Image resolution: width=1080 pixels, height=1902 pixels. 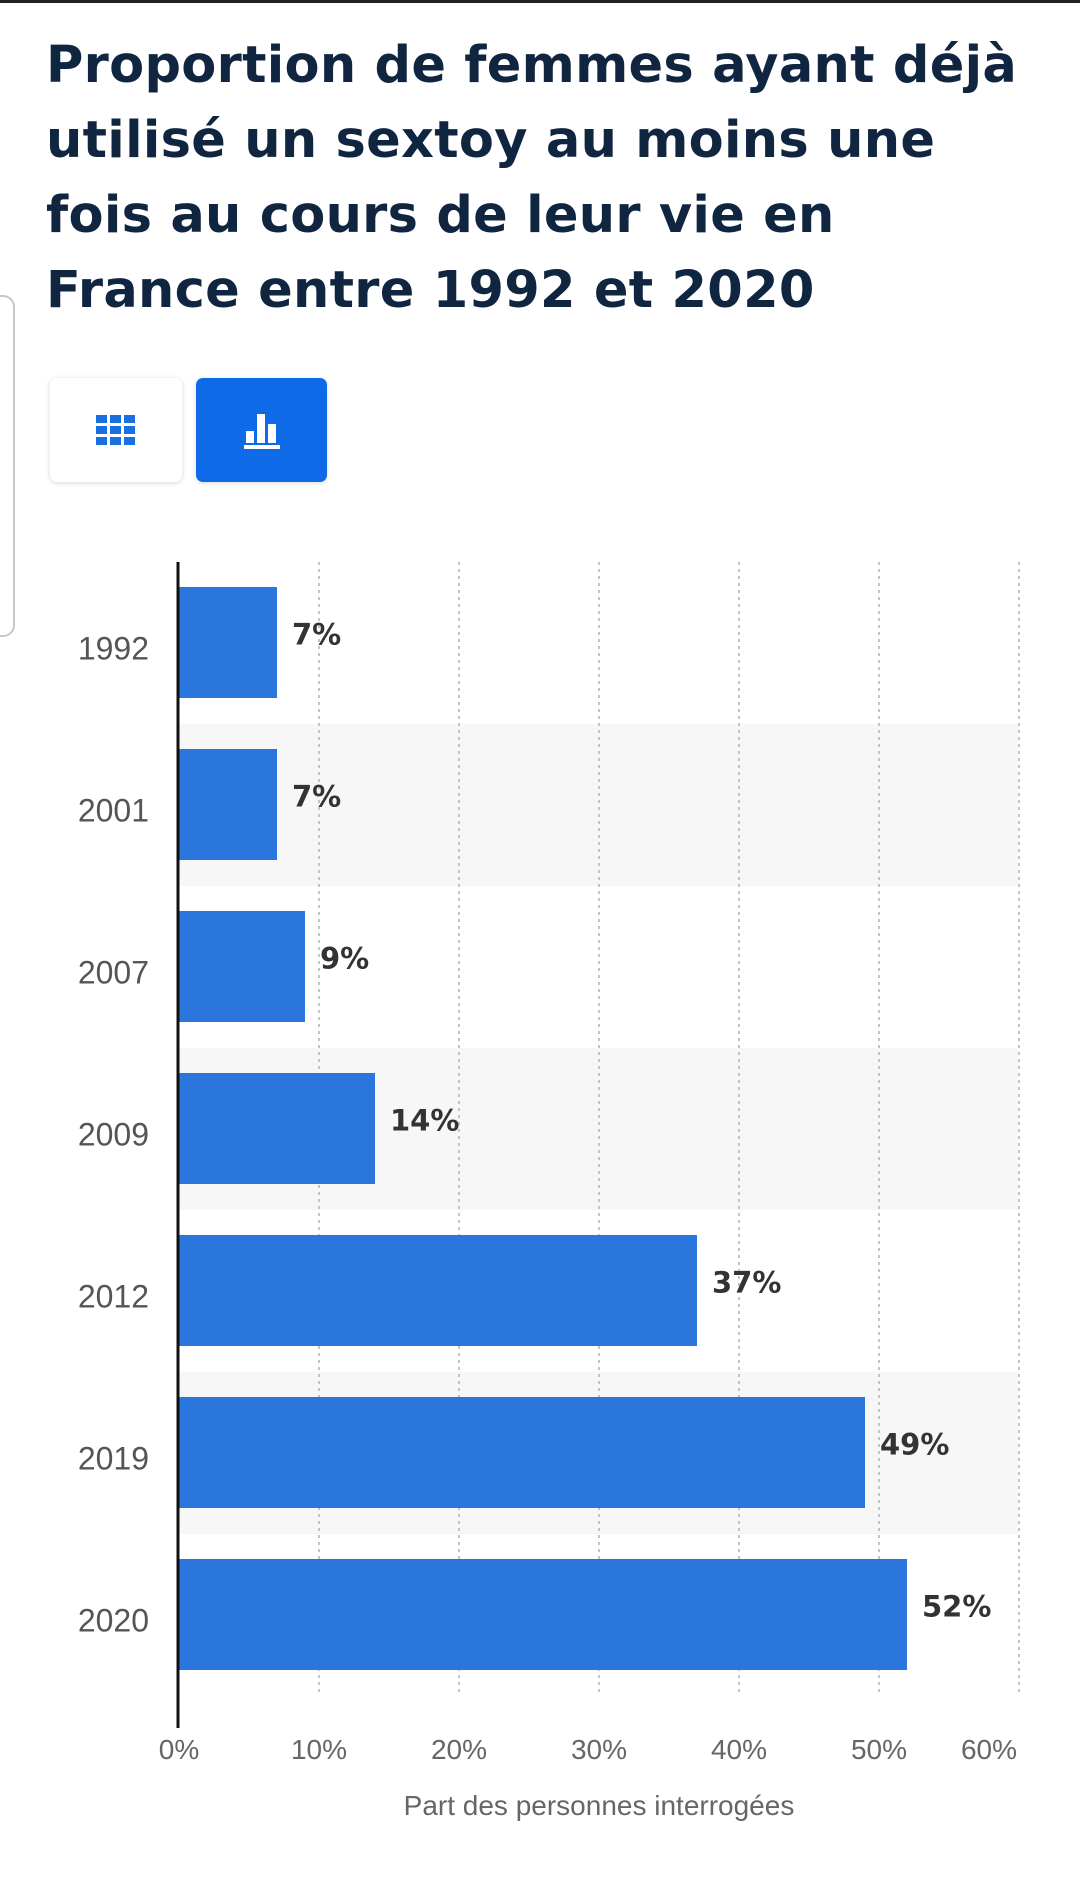 I want to click on bar-1992, so click(x=228, y=642).